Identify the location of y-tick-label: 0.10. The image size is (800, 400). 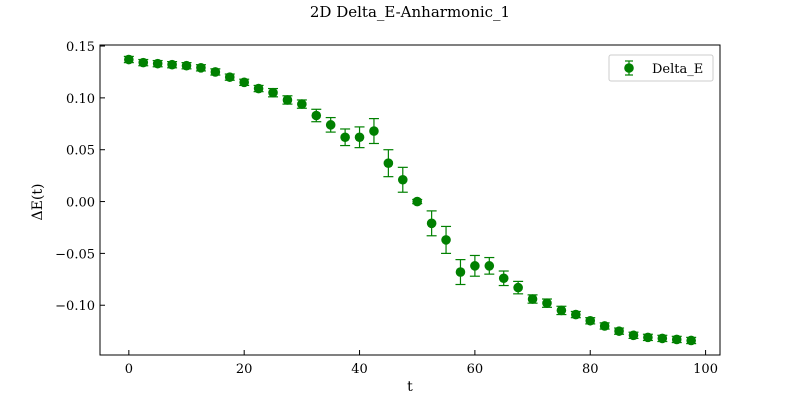
(80, 99).